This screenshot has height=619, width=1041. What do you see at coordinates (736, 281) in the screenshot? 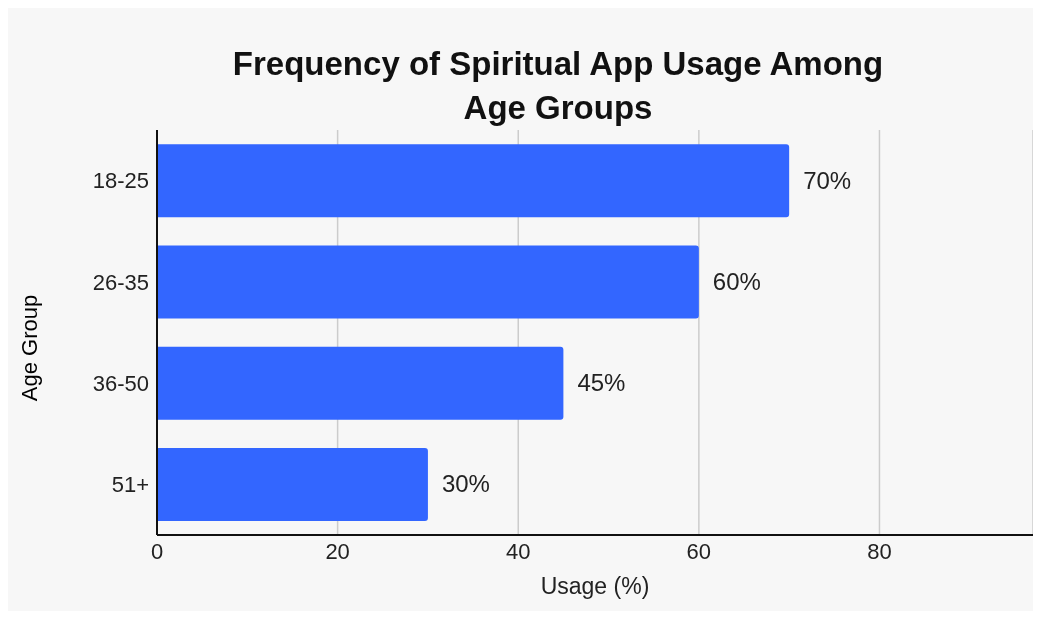
I see `data-label: 60%` at bounding box center [736, 281].